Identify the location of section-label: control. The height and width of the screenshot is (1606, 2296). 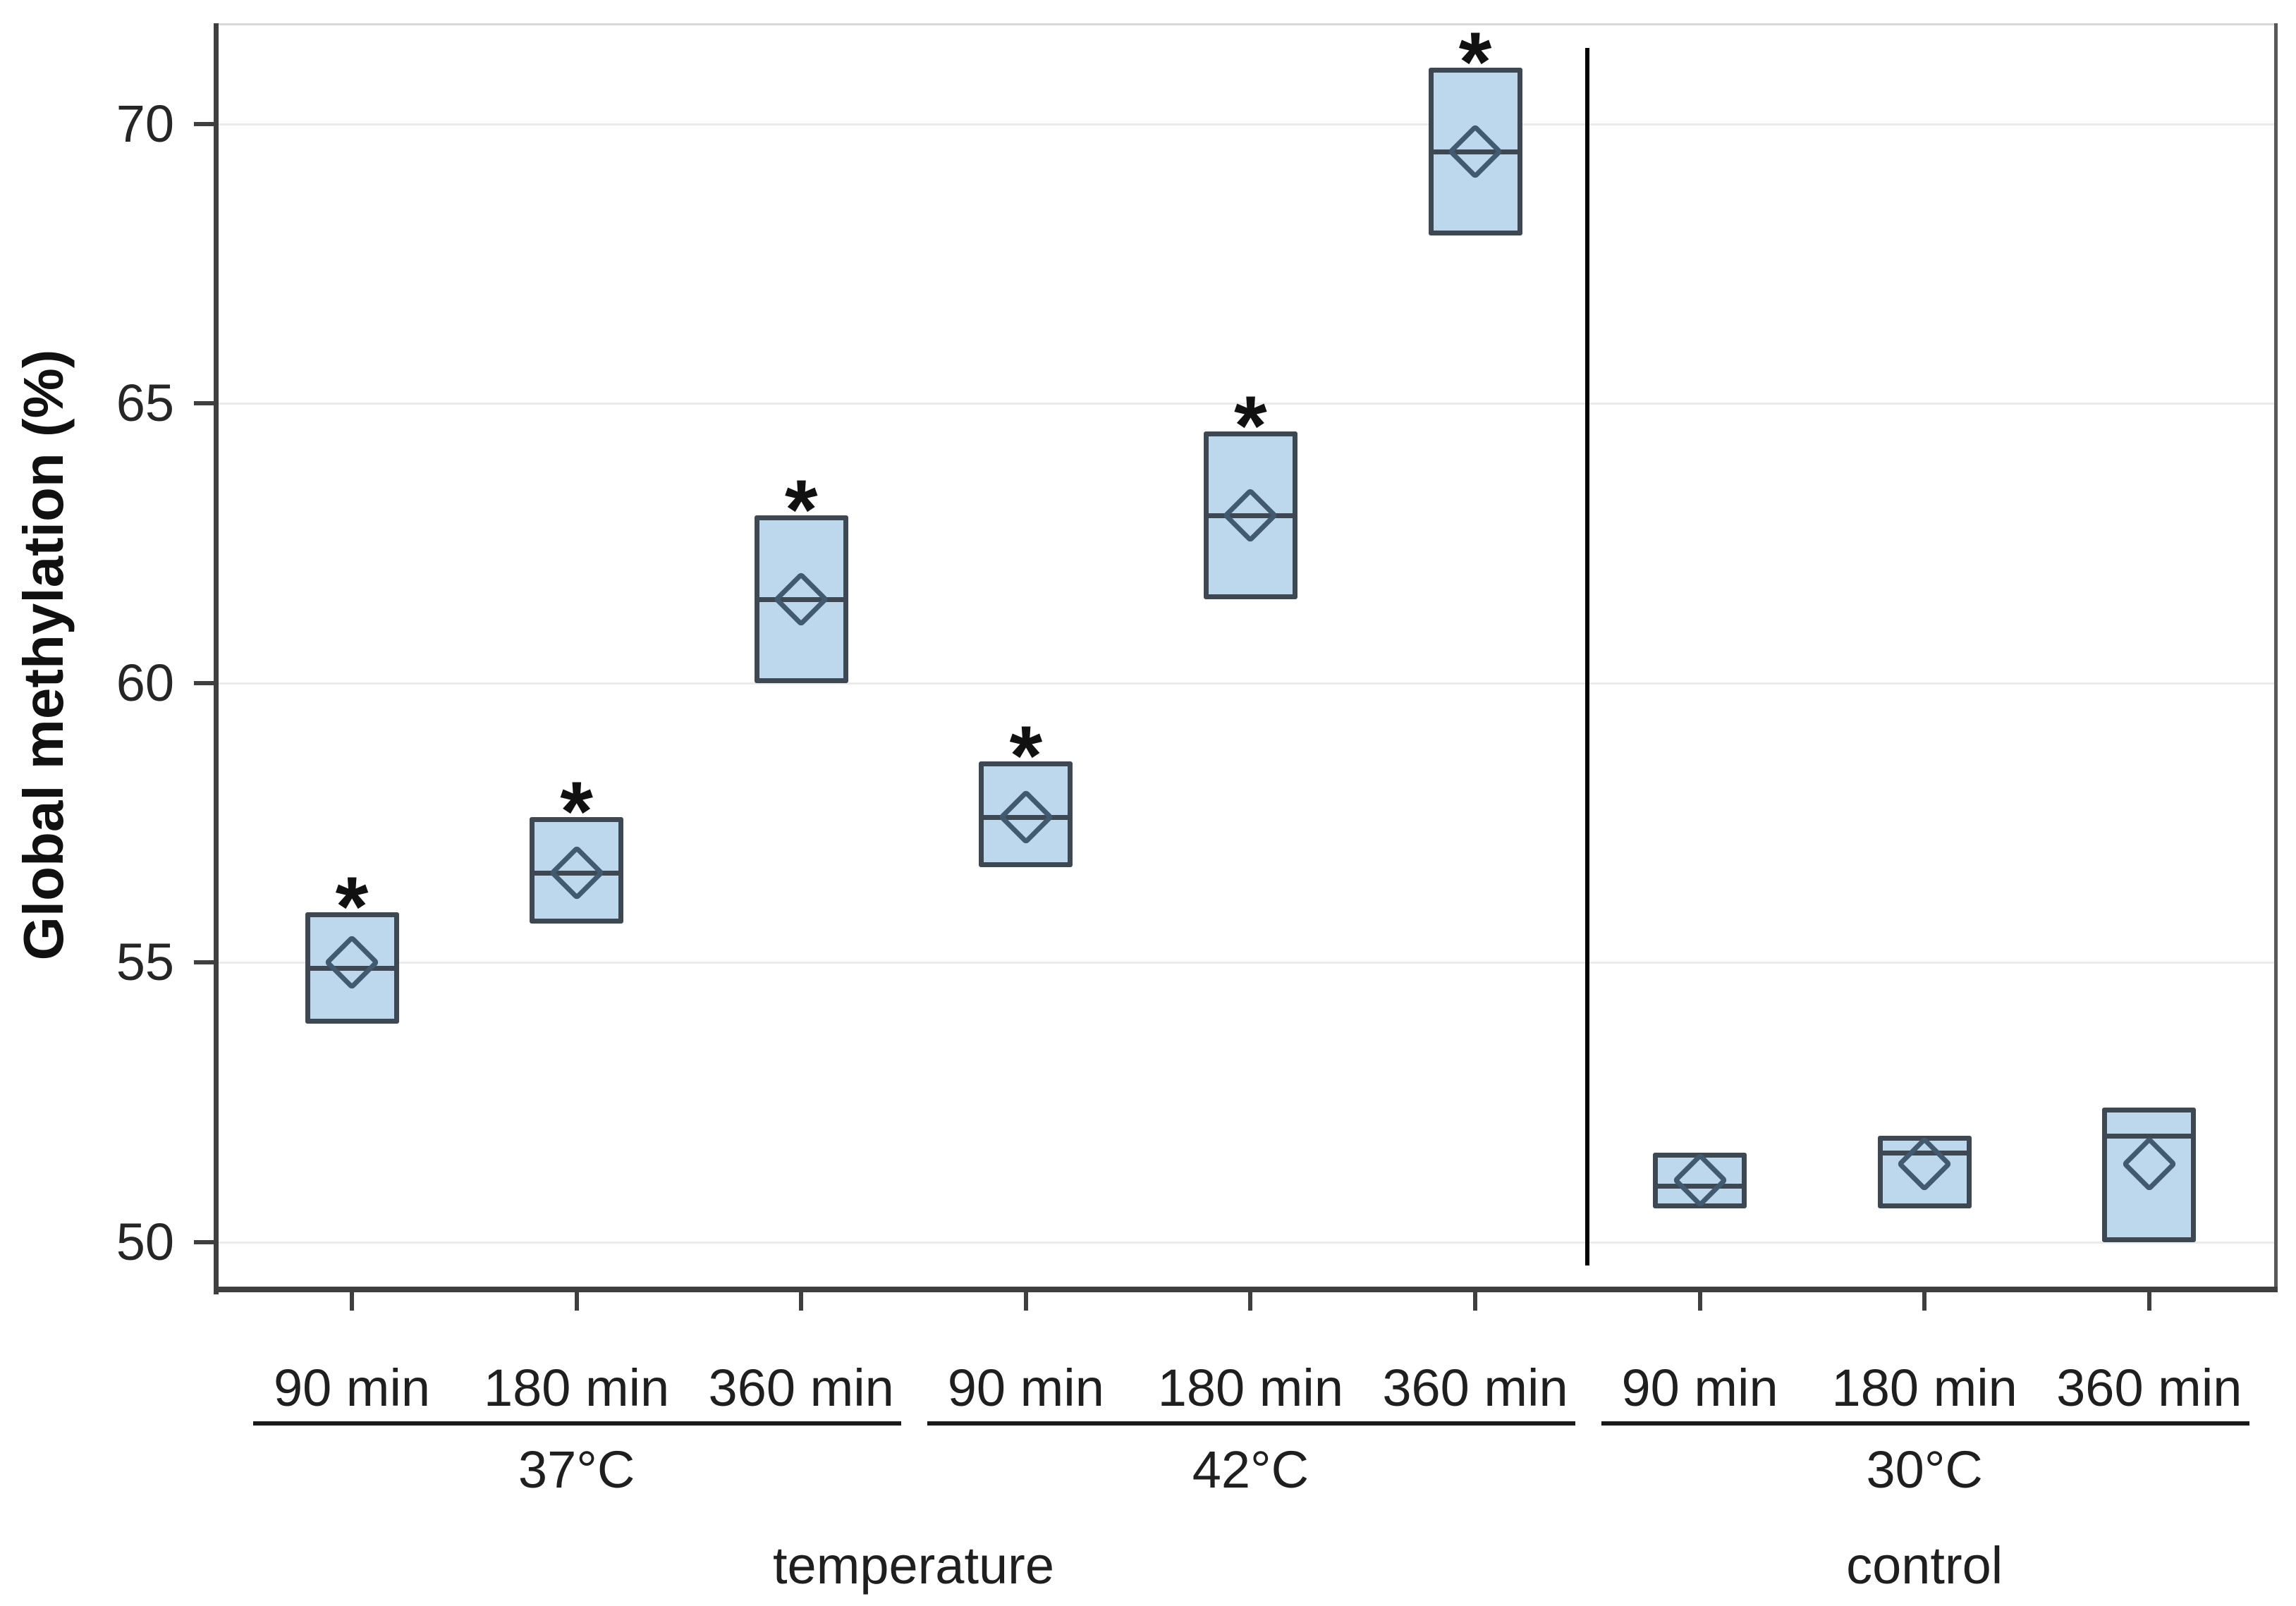
(1924, 1565).